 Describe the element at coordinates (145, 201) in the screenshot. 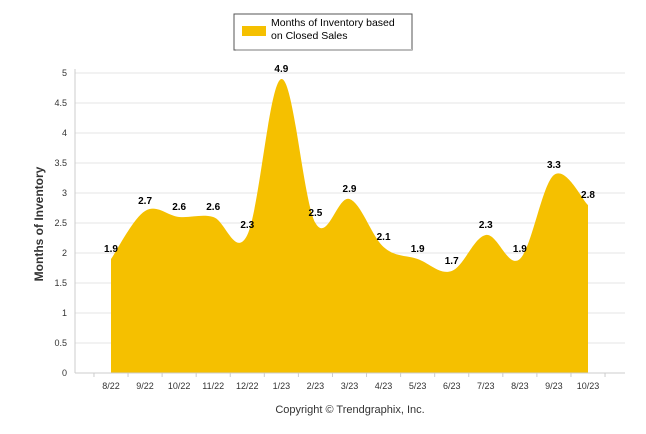

I see `data-label-1: 2.7` at that location.